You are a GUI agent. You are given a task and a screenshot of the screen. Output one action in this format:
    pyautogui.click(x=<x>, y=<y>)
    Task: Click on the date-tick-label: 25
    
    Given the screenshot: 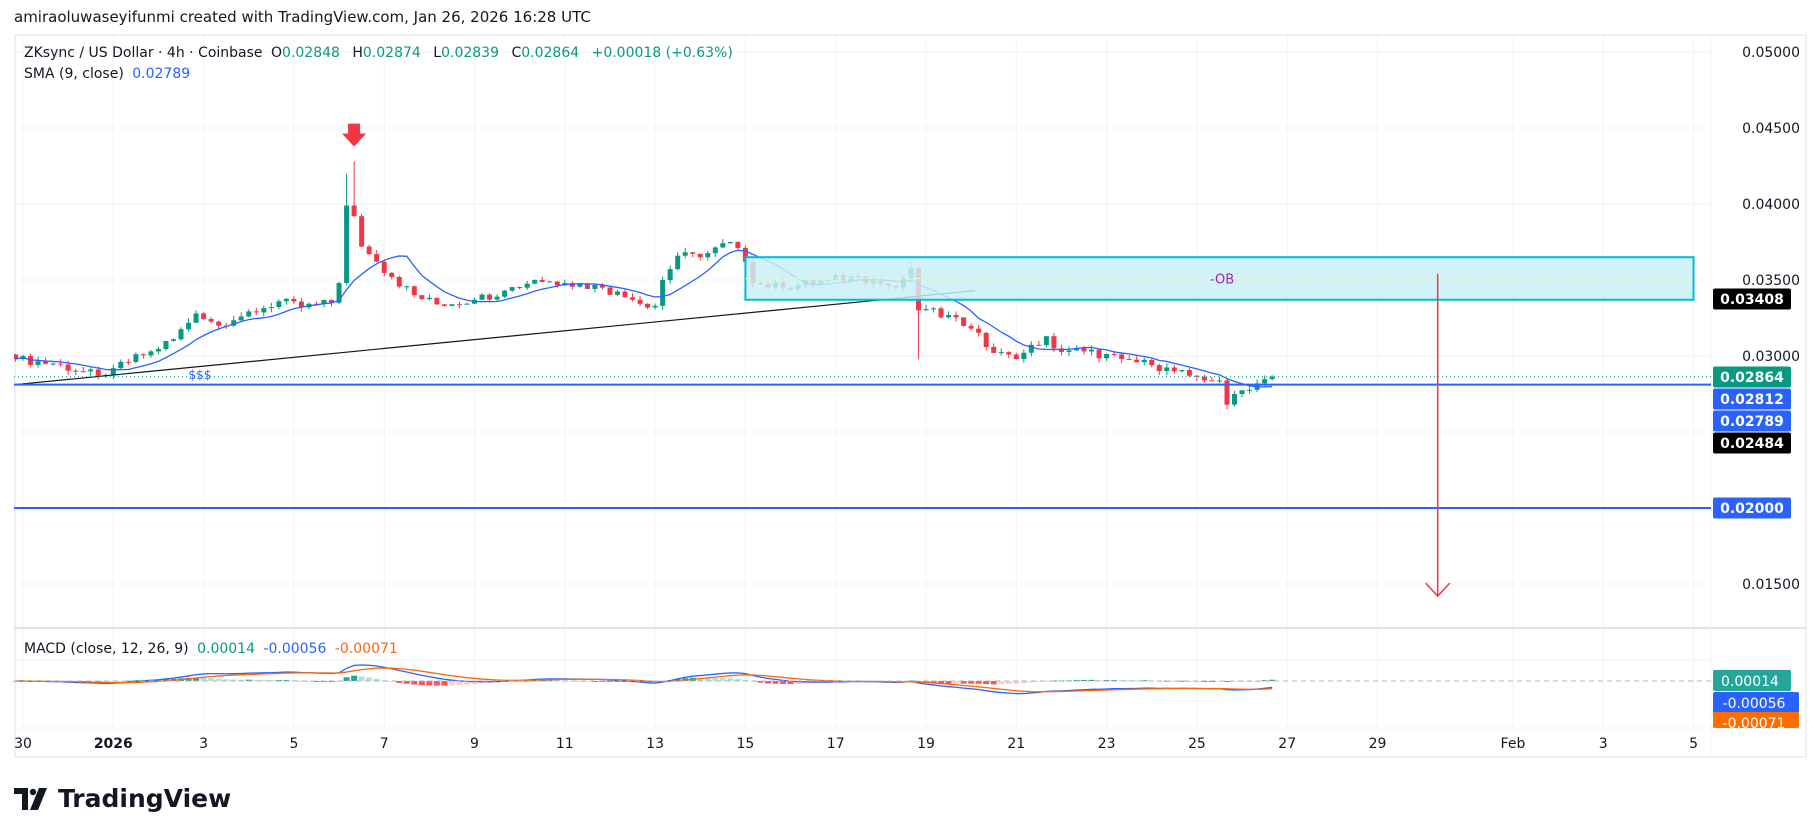 What is the action you would take?
    pyautogui.click(x=1197, y=744)
    